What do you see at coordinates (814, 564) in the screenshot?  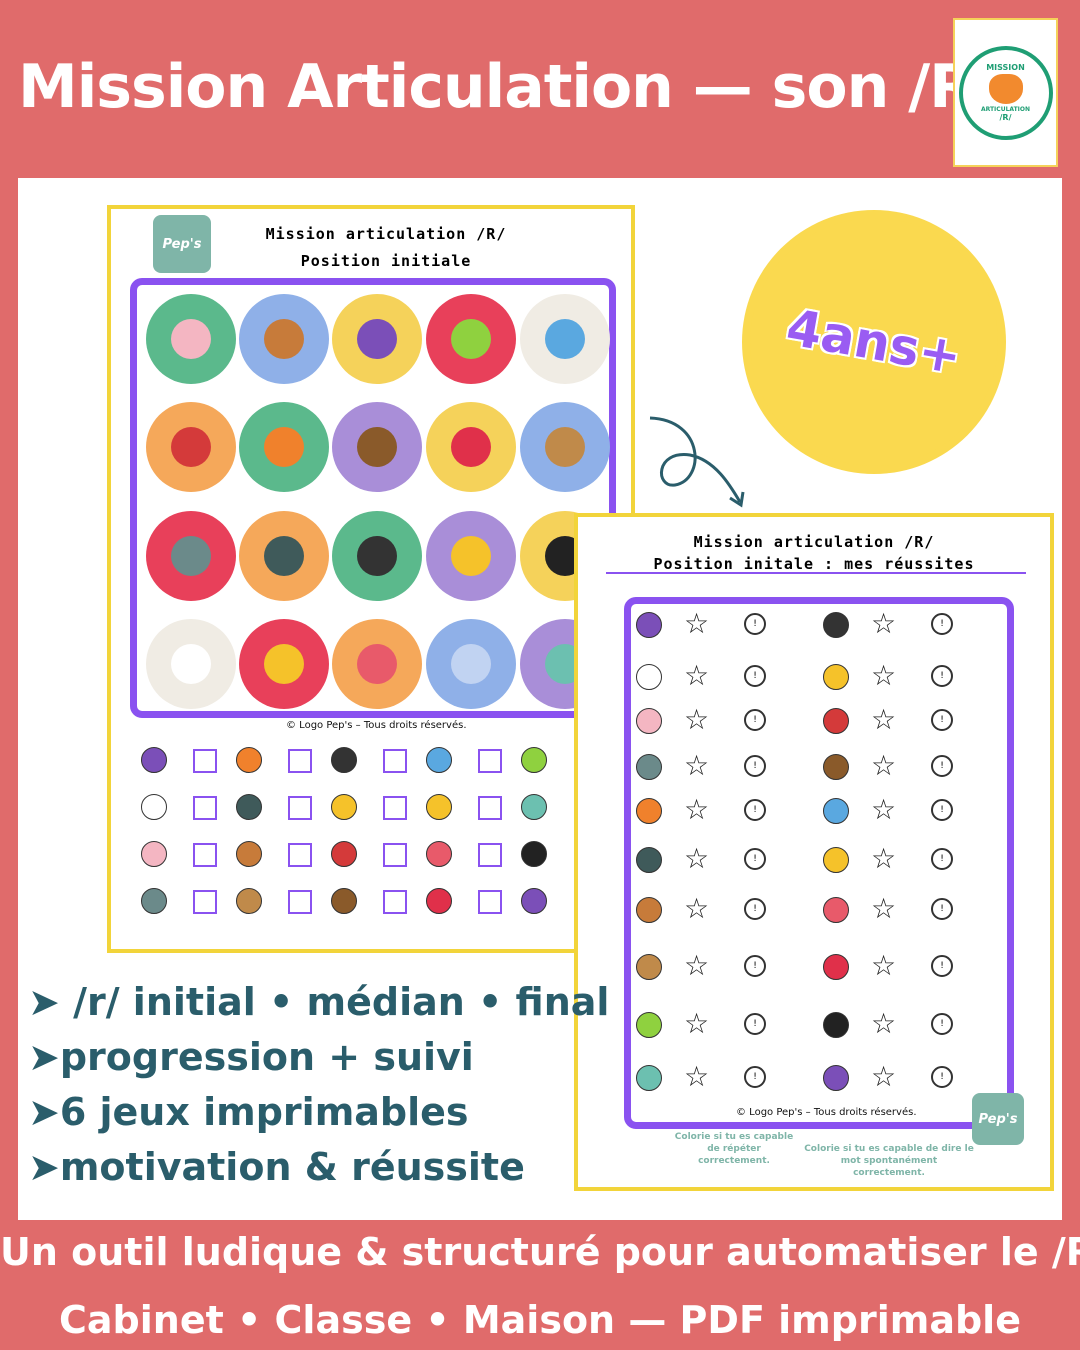 I see `sheet-subtitle: Position initale : mes réussites` at bounding box center [814, 564].